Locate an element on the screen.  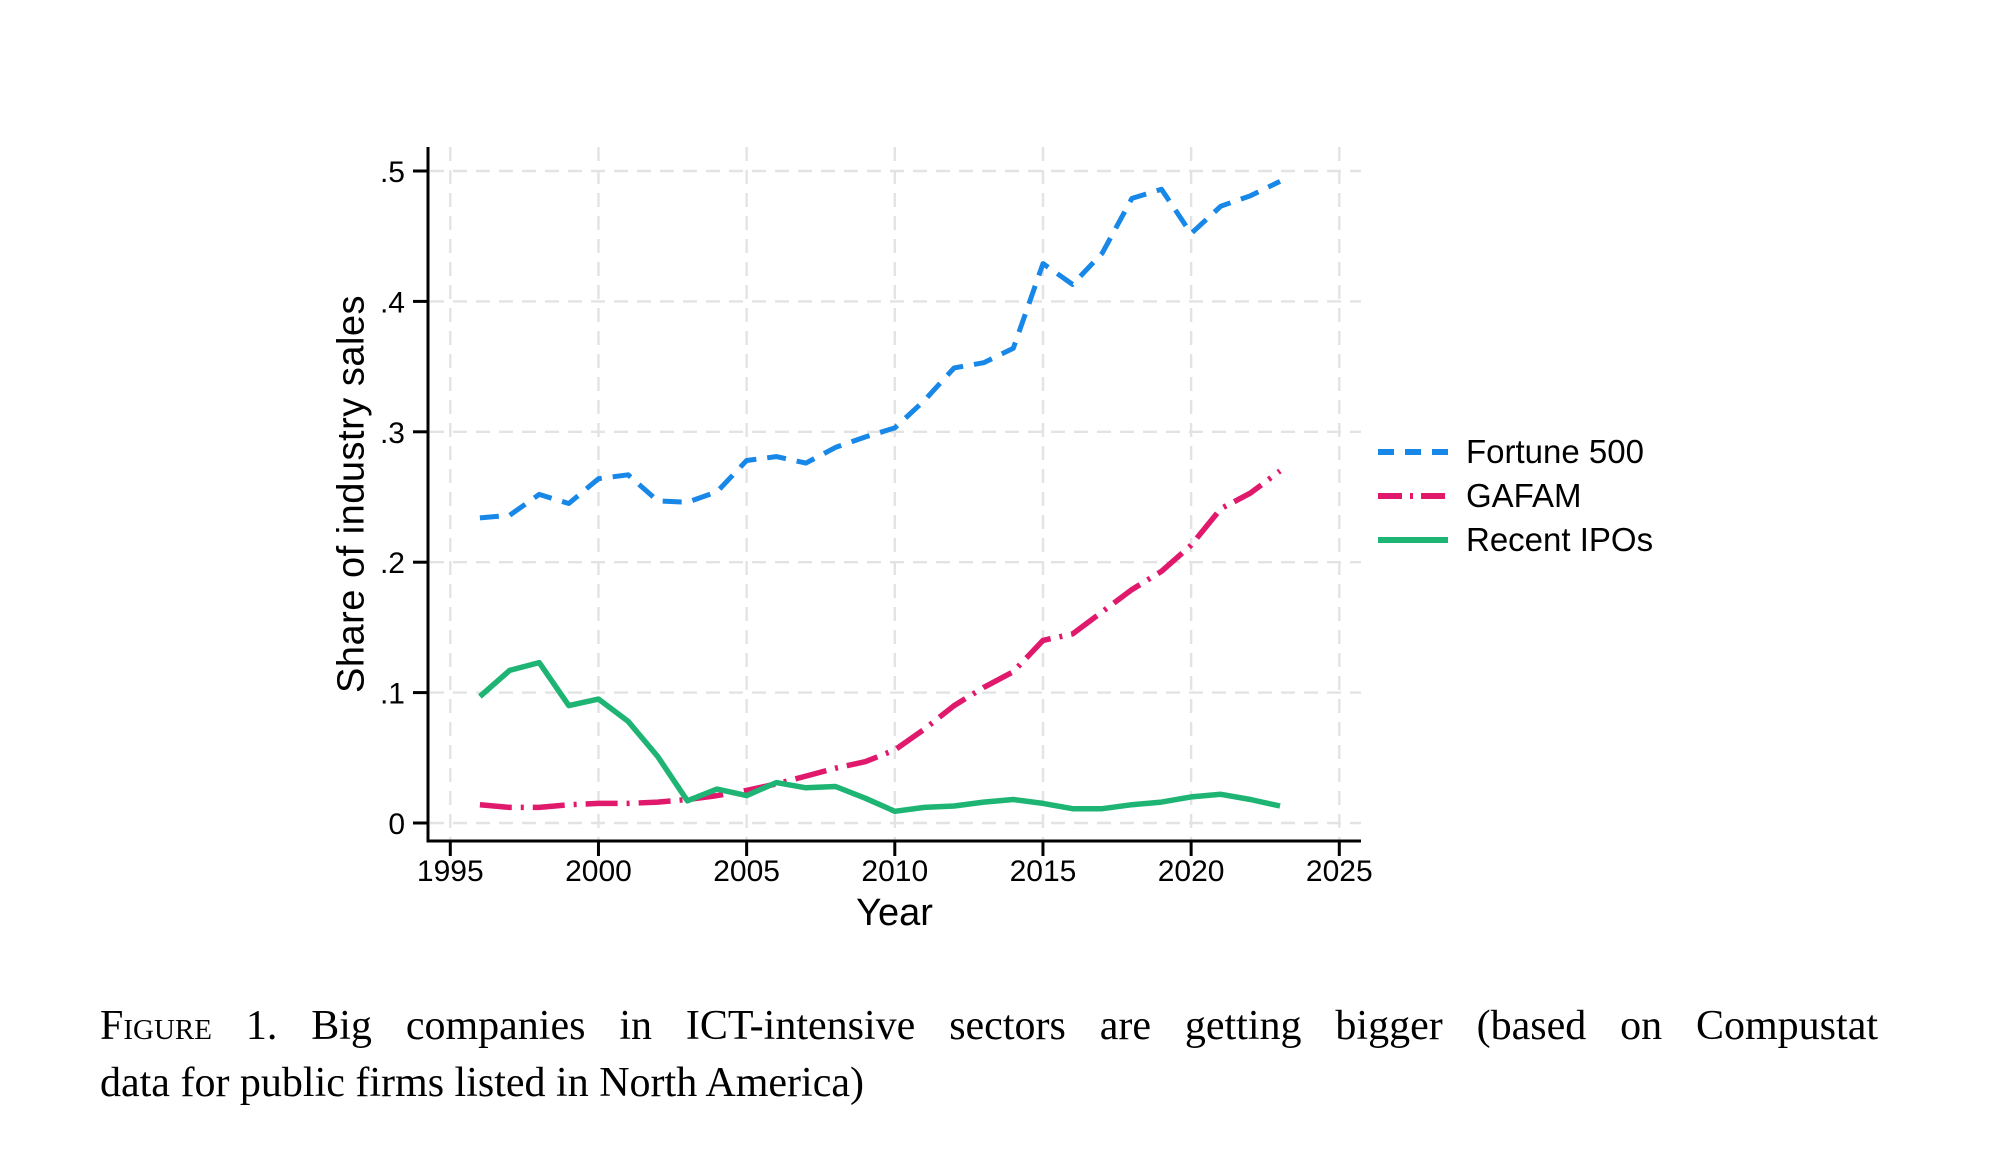
chart-legend: Fortune 500 GAFAM Recent IPOs is located at coordinates (1515, 496).